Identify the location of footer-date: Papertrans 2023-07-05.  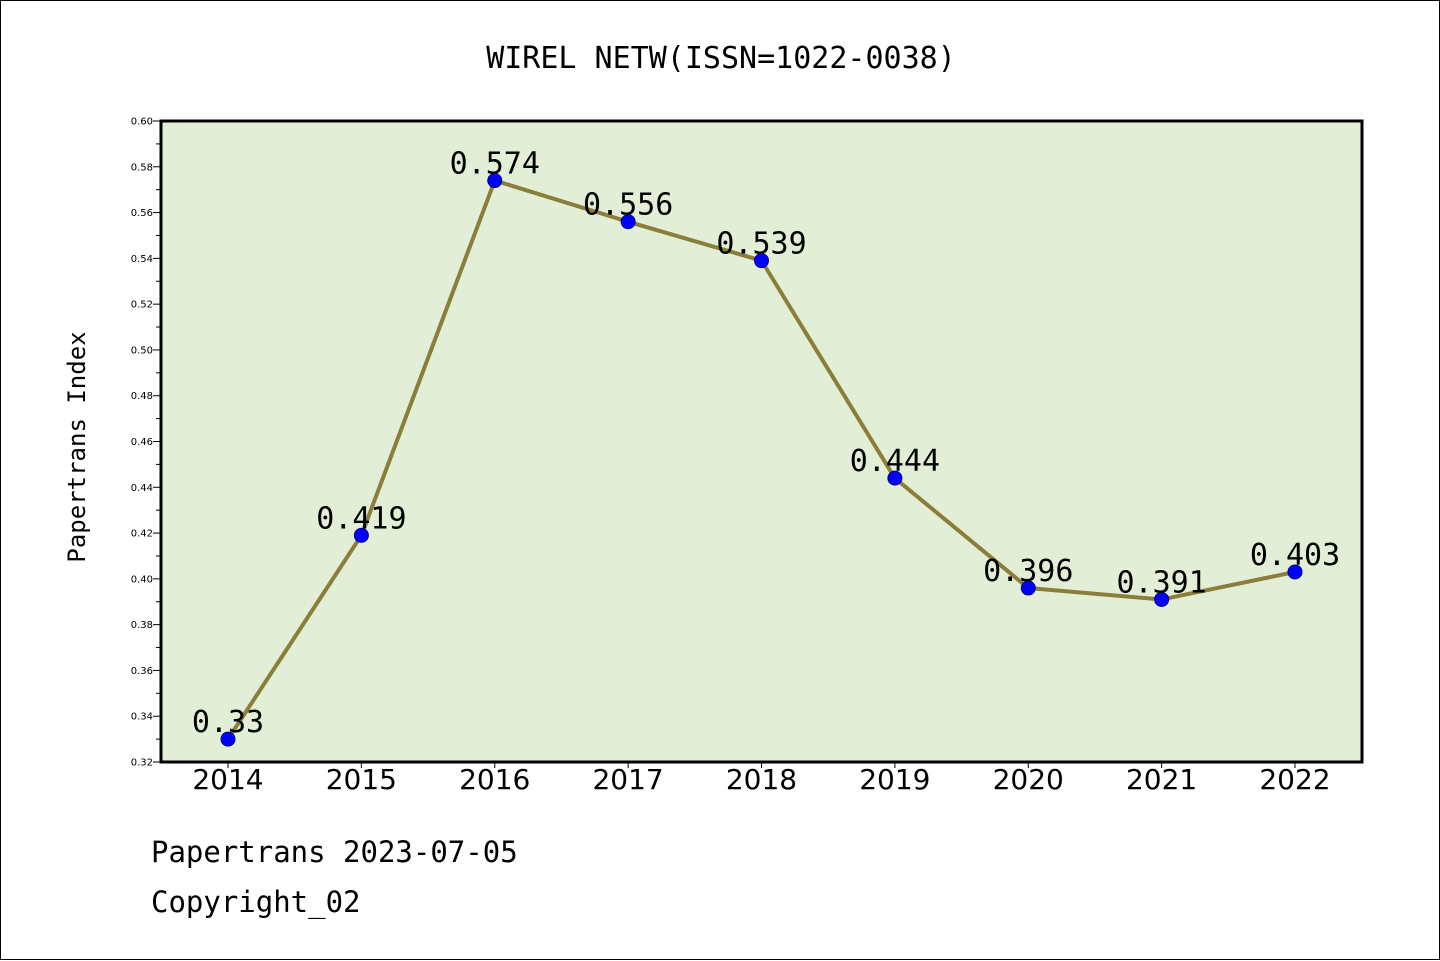
(334, 852).